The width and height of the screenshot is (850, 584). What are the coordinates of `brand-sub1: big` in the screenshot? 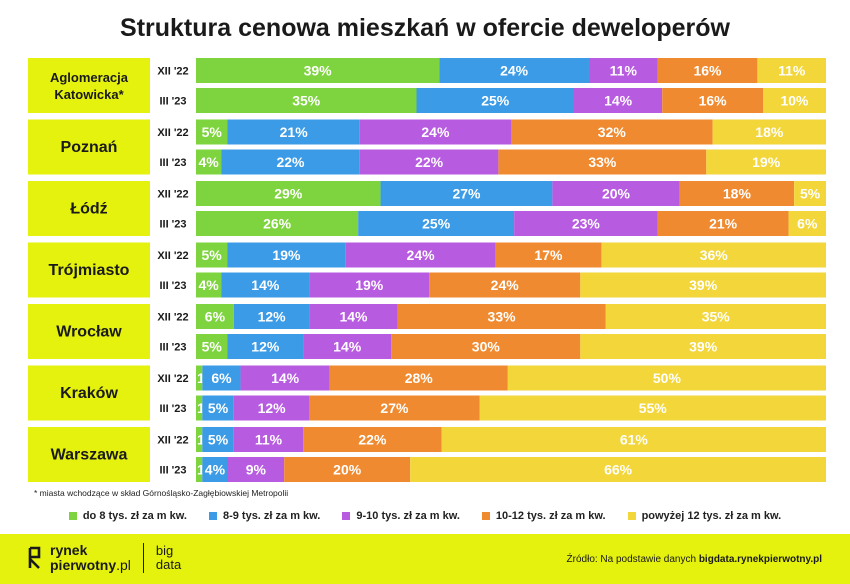 It's located at (164, 550).